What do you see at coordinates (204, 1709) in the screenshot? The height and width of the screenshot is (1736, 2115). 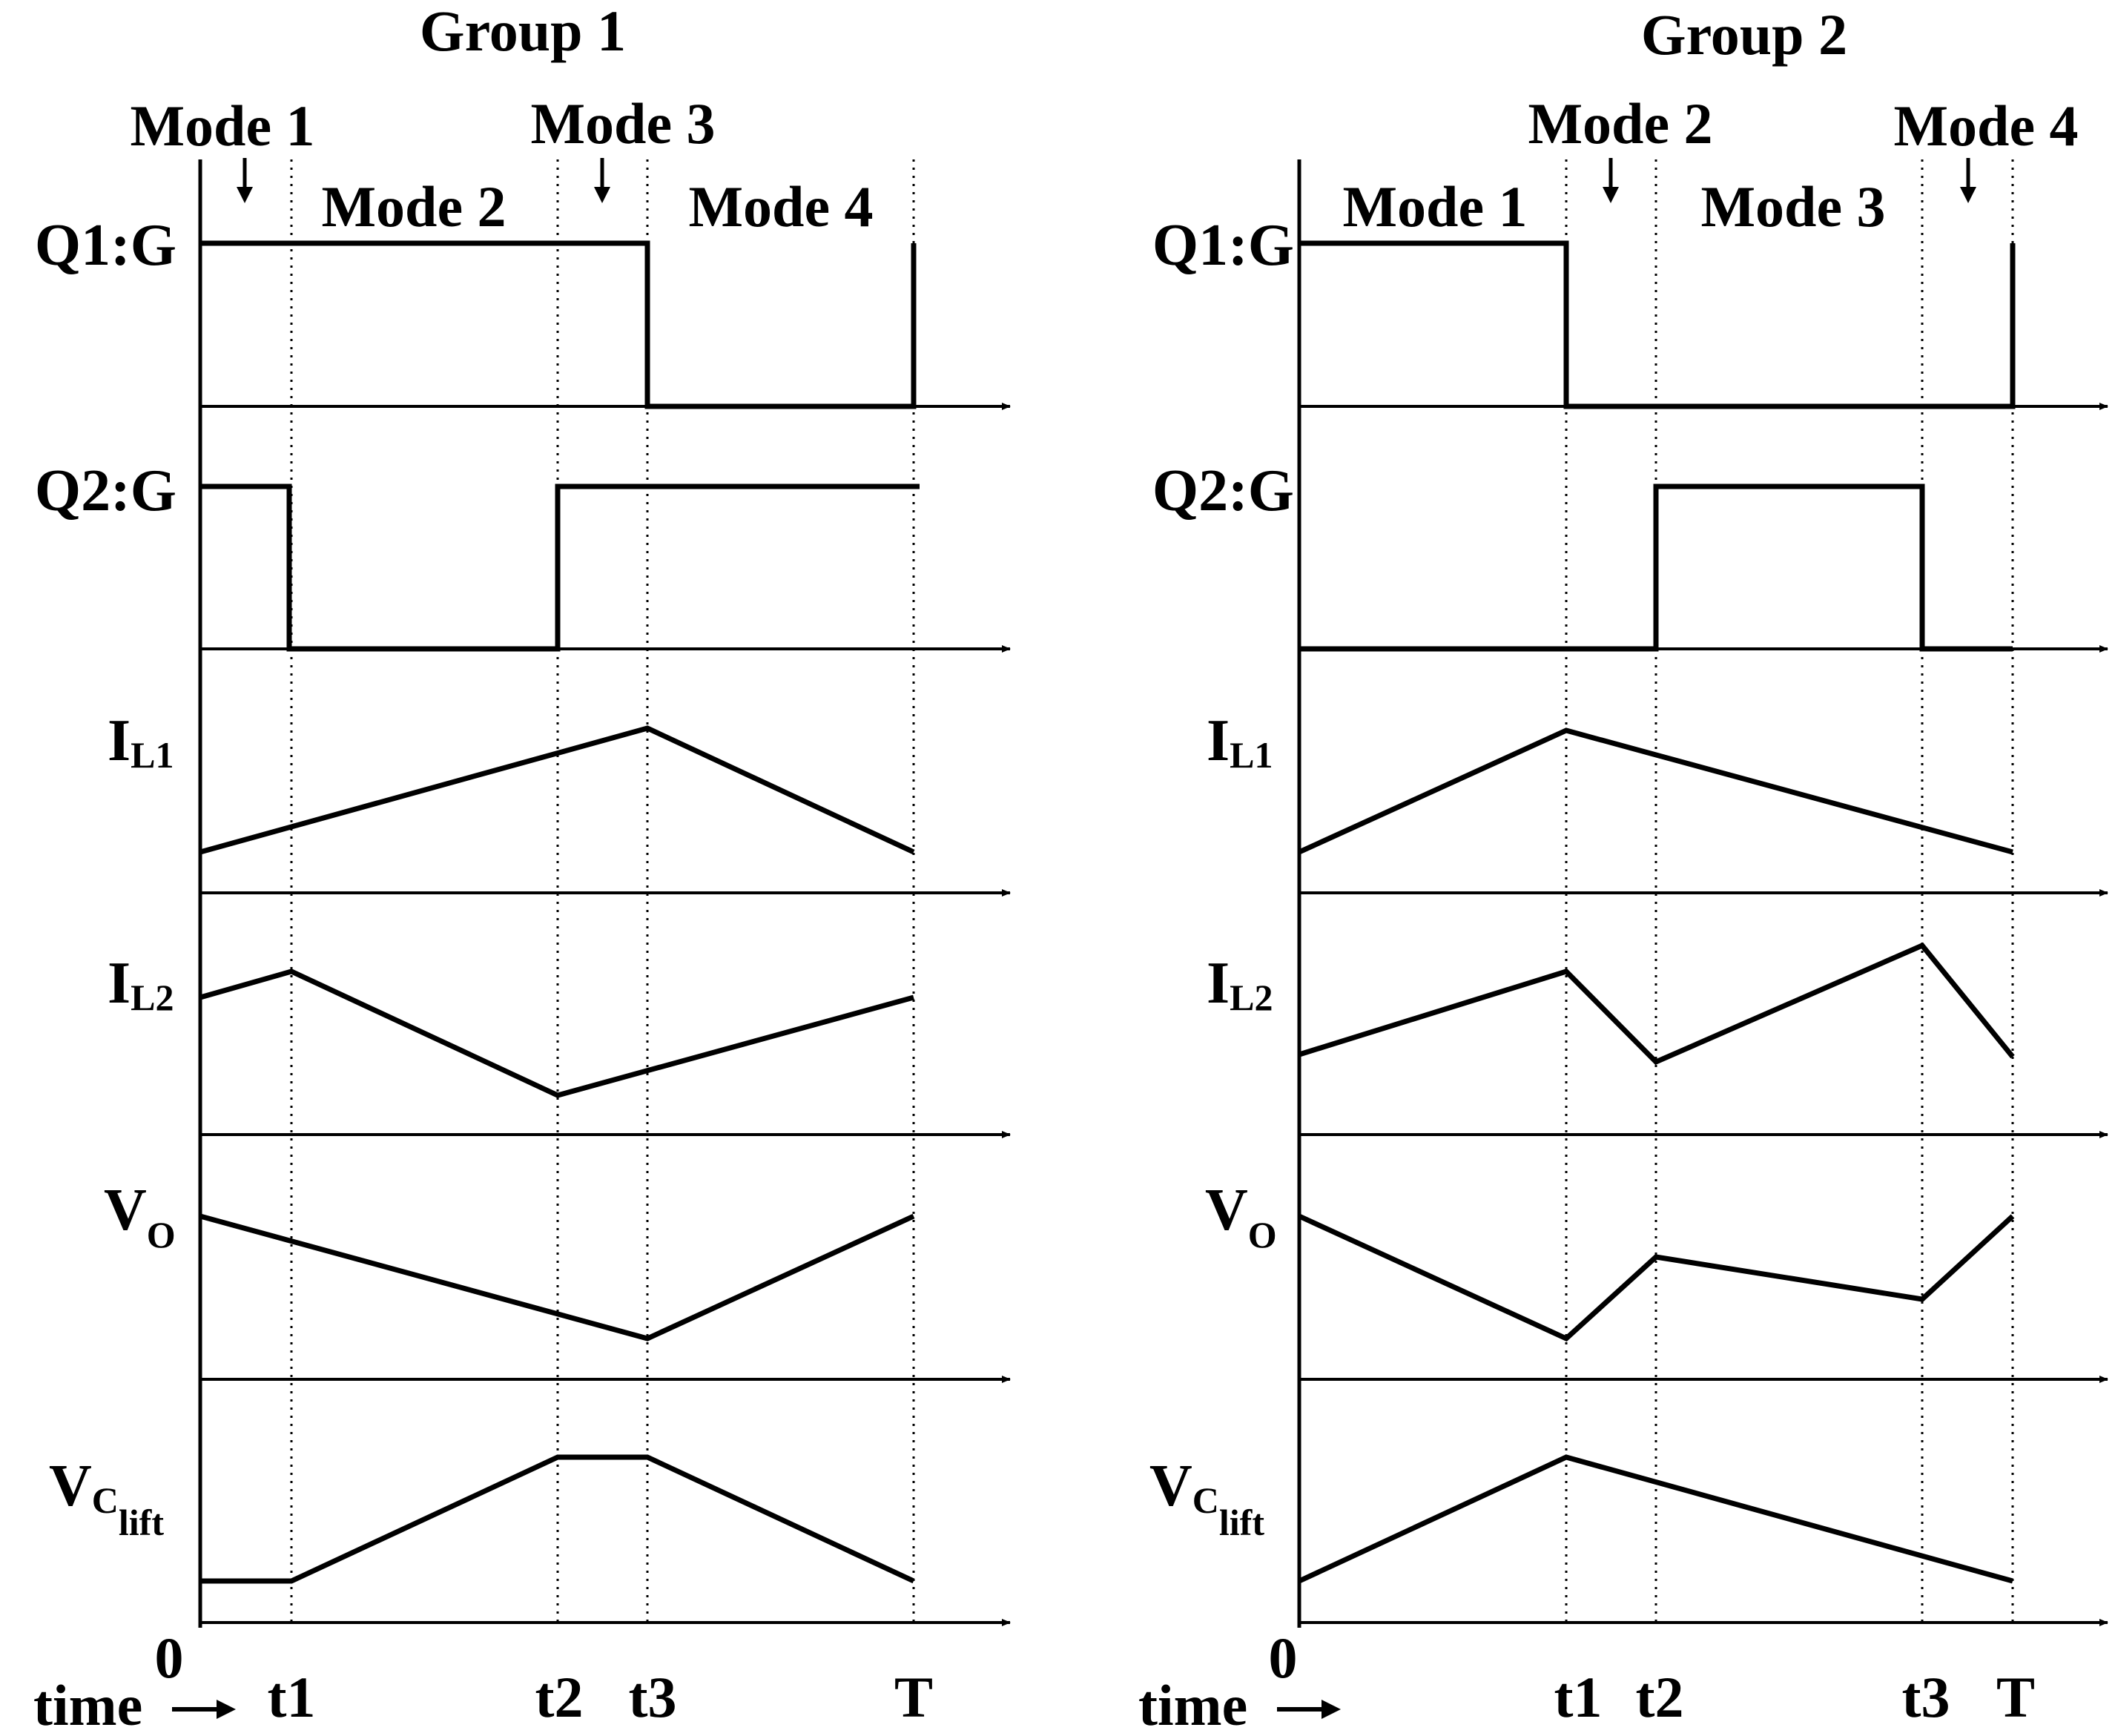 I see `group-1-time-arrow-icon` at bounding box center [204, 1709].